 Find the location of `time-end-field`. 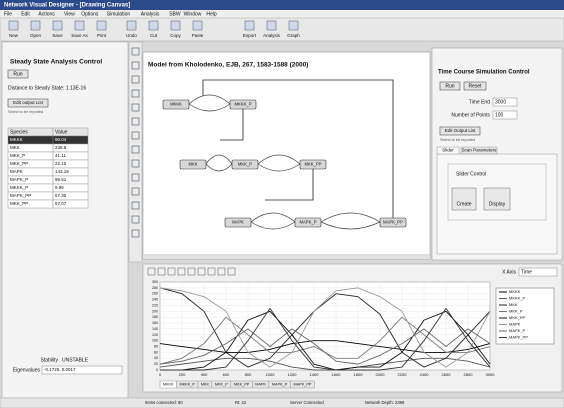

time-end-field is located at coordinates (505, 102).